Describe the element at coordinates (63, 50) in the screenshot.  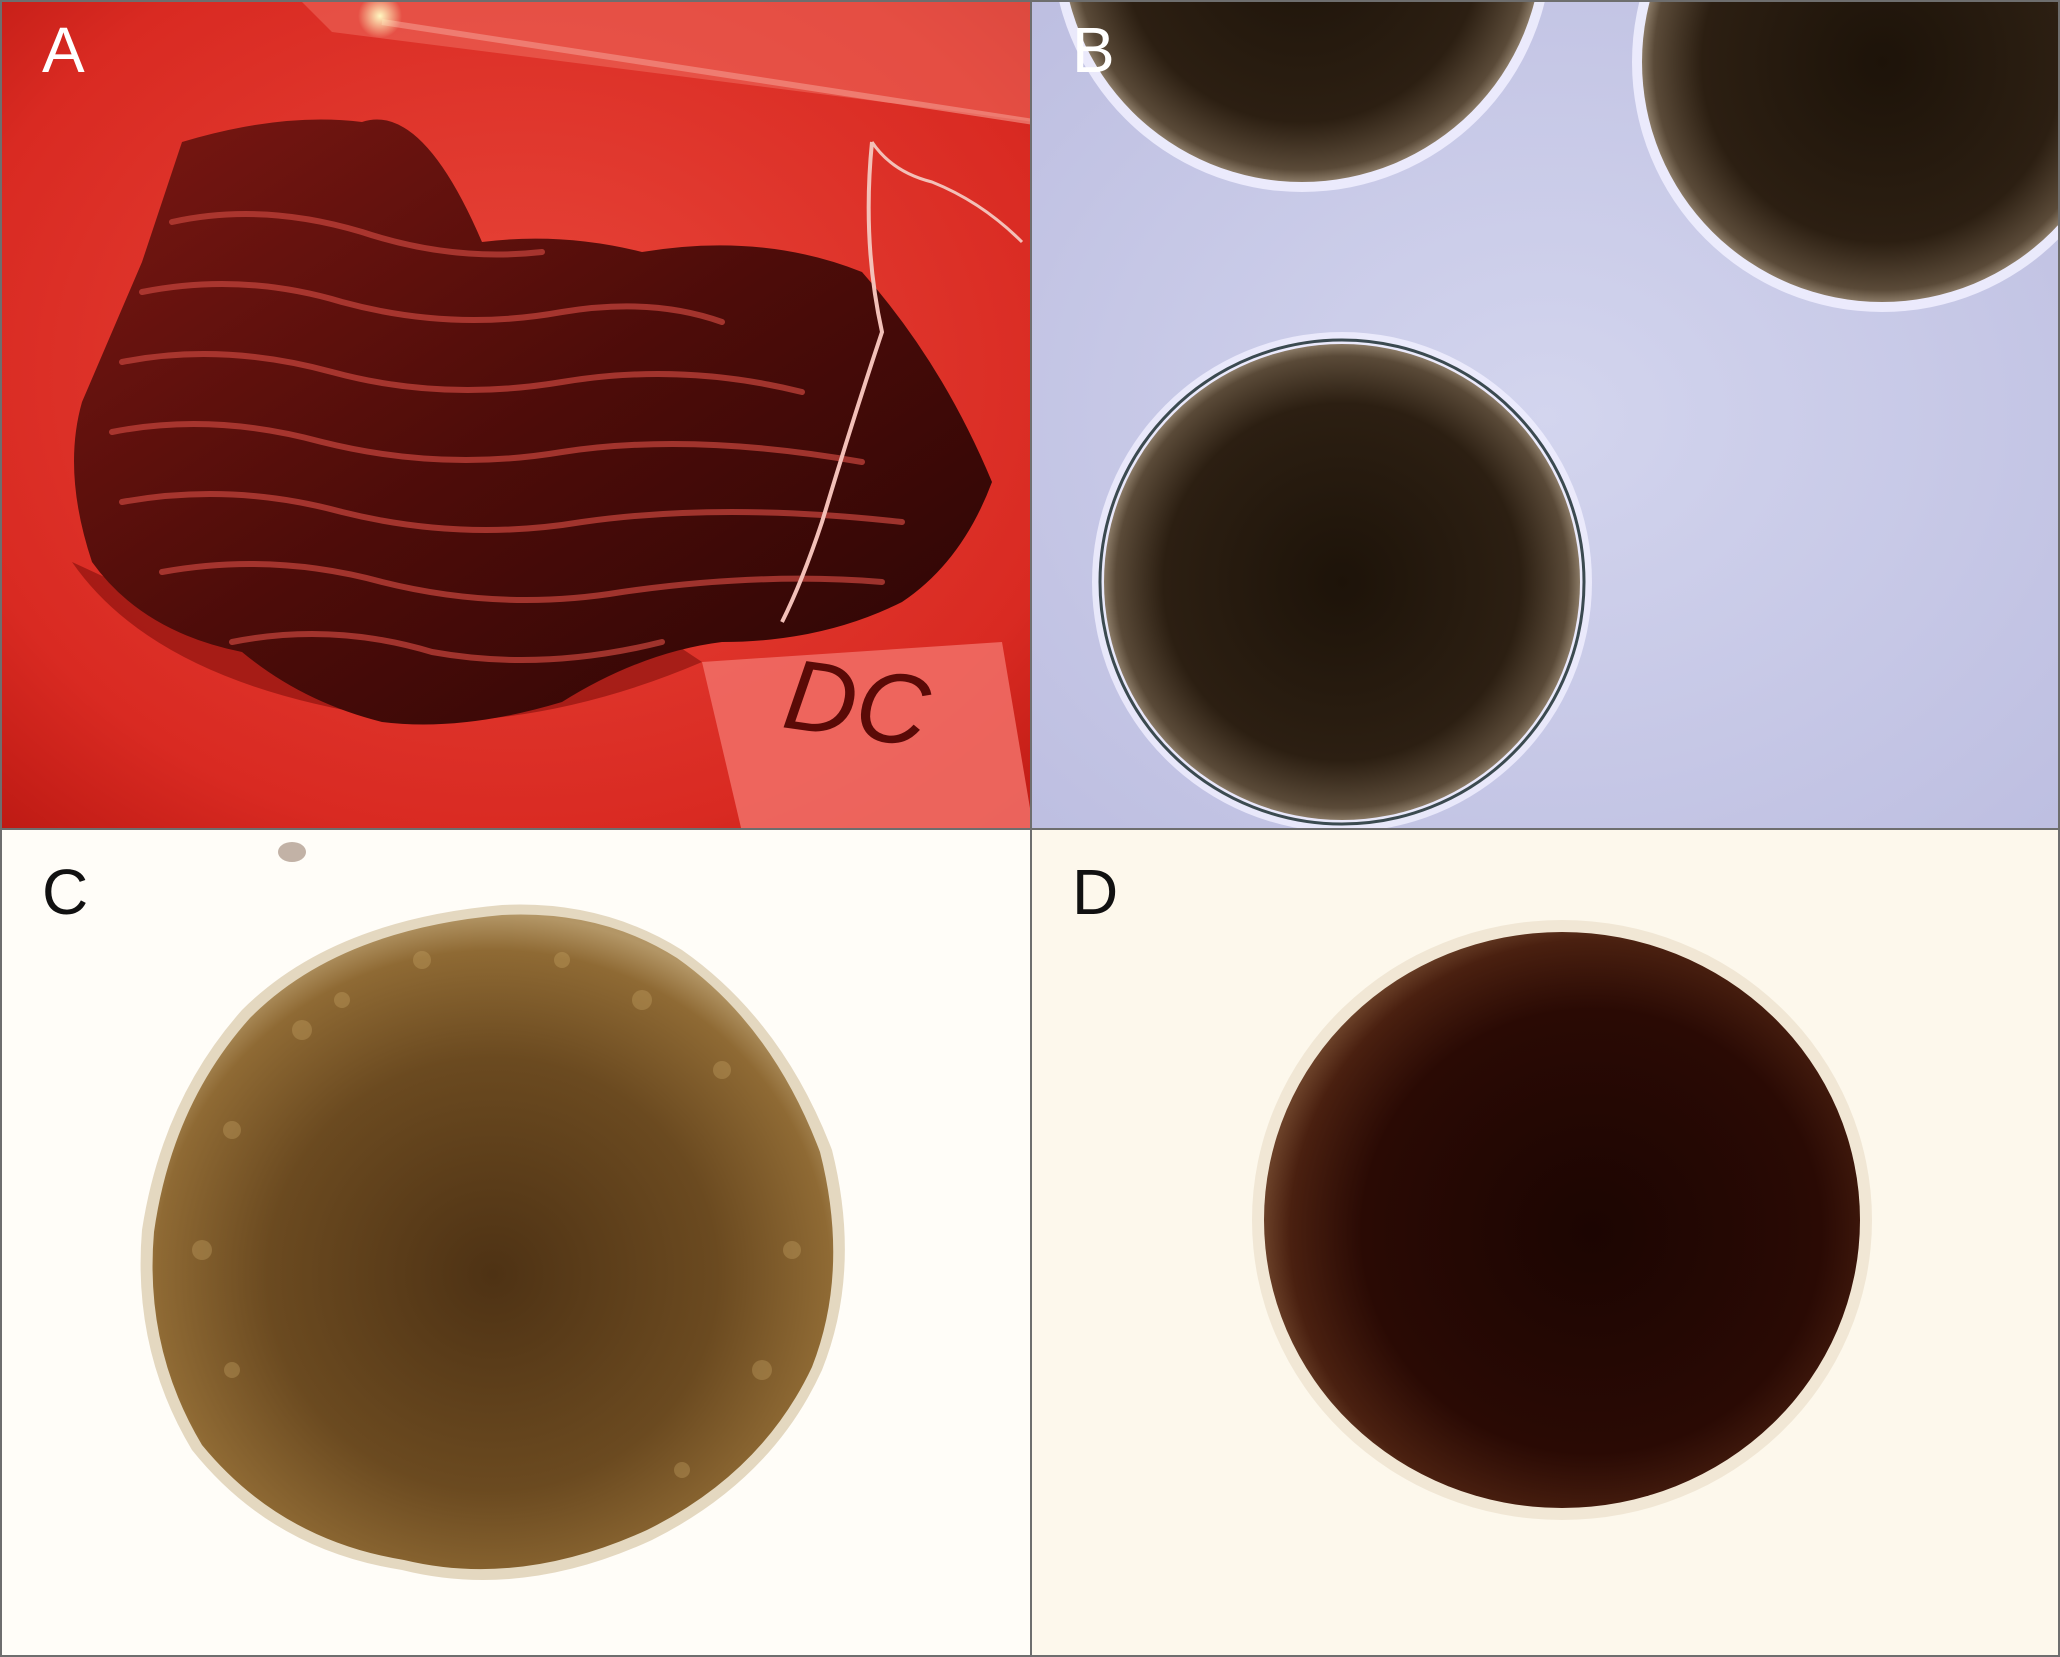
I see `panel-label: A` at that location.